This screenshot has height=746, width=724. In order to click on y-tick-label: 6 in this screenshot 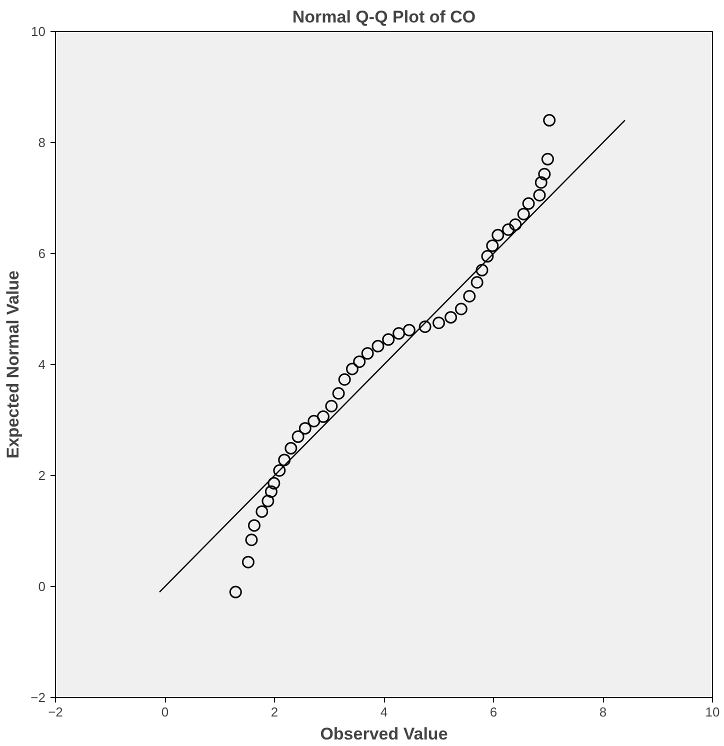, I will do `click(42, 253)`.